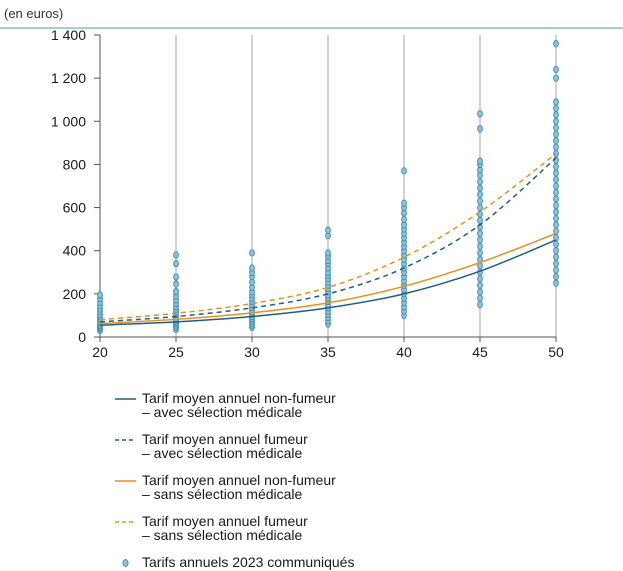 This screenshot has height=571, width=623. Describe the element at coordinates (100, 352) in the screenshot. I see `x-tick-label-20: 20` at that location.